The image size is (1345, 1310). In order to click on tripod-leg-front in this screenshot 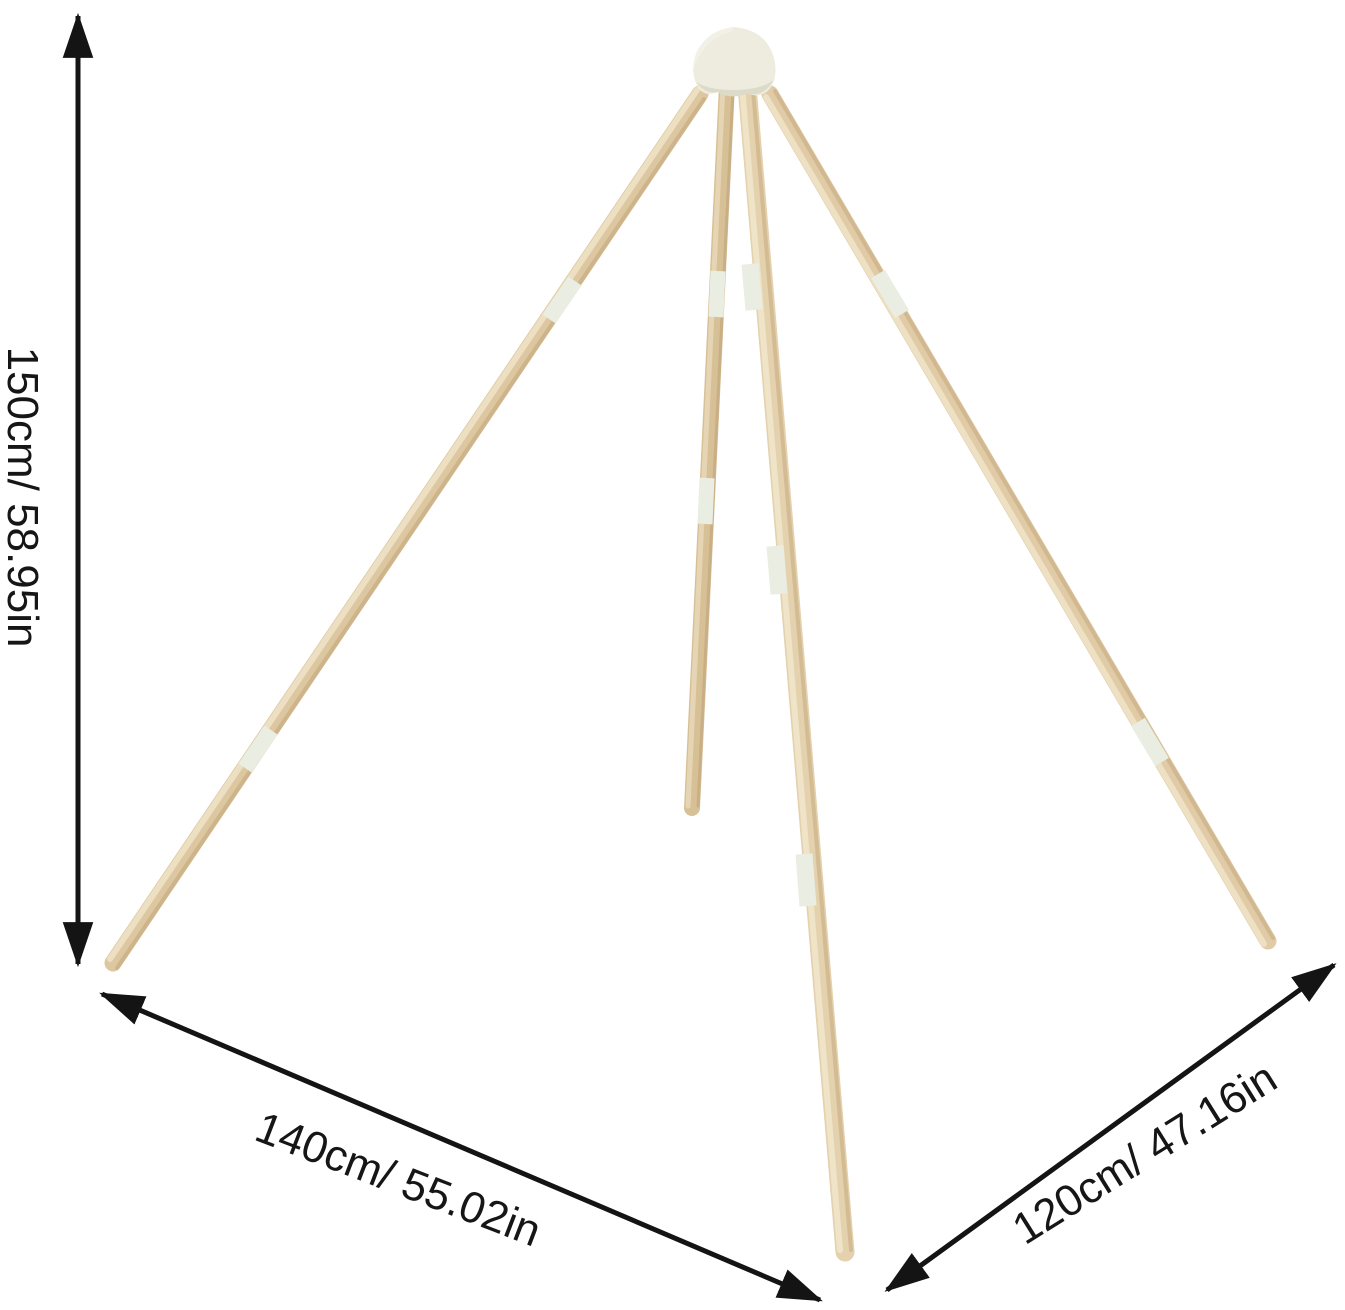, I will do `click(796, 669)`.